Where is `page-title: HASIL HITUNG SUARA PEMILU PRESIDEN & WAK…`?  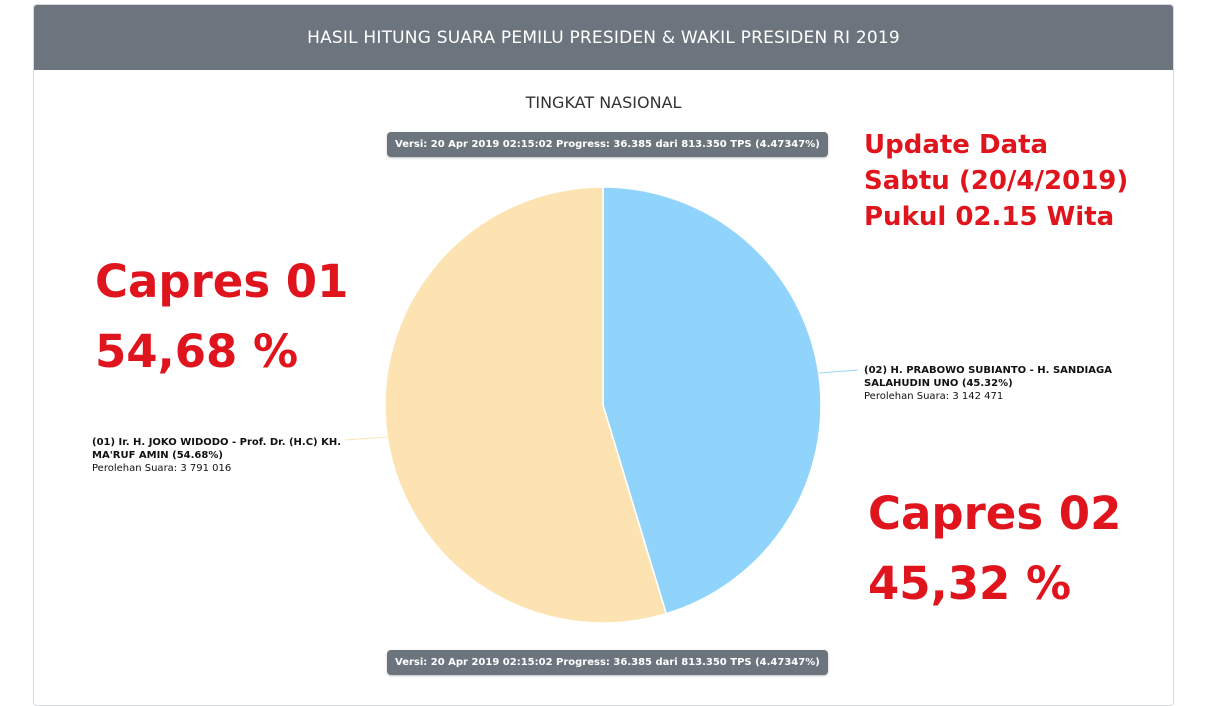
page-title: HASIL HITUNG SUARA PEMILU PRESIDEN & WAK… is located at coordinates (603, 37).